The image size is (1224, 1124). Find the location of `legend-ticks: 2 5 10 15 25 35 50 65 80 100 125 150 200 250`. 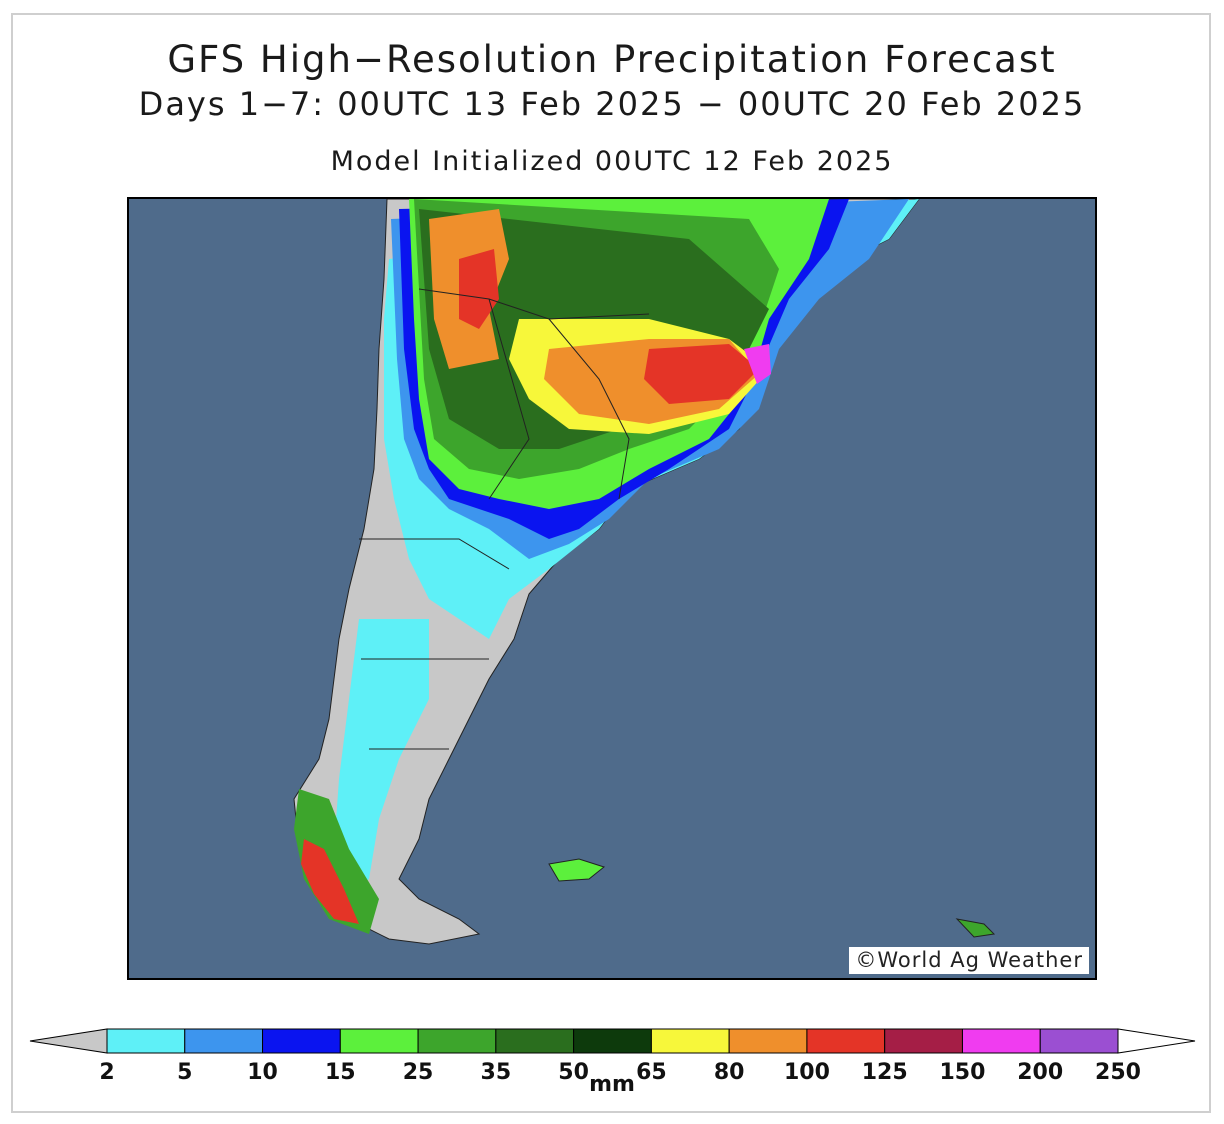

legend-ticks: 2 5 10 15 25 35 50 65 80 100 125 150 200 250 is located at coordinates (620, 1072).